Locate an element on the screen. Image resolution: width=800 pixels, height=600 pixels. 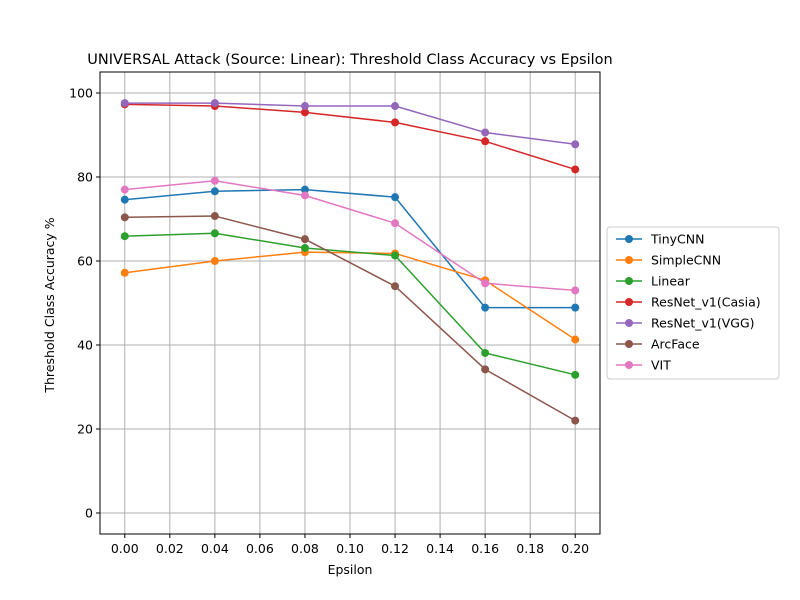
series-Linear is located at coordinates (350, 304).